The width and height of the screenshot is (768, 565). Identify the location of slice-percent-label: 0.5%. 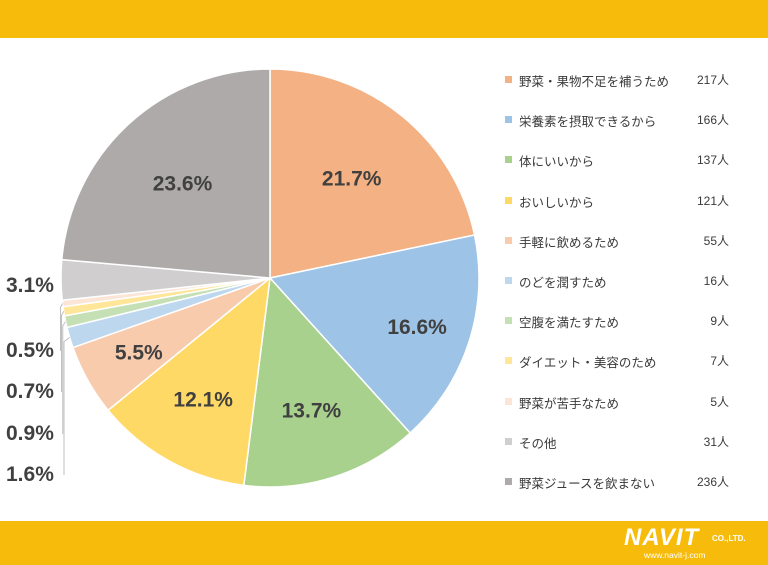
(30, 350).